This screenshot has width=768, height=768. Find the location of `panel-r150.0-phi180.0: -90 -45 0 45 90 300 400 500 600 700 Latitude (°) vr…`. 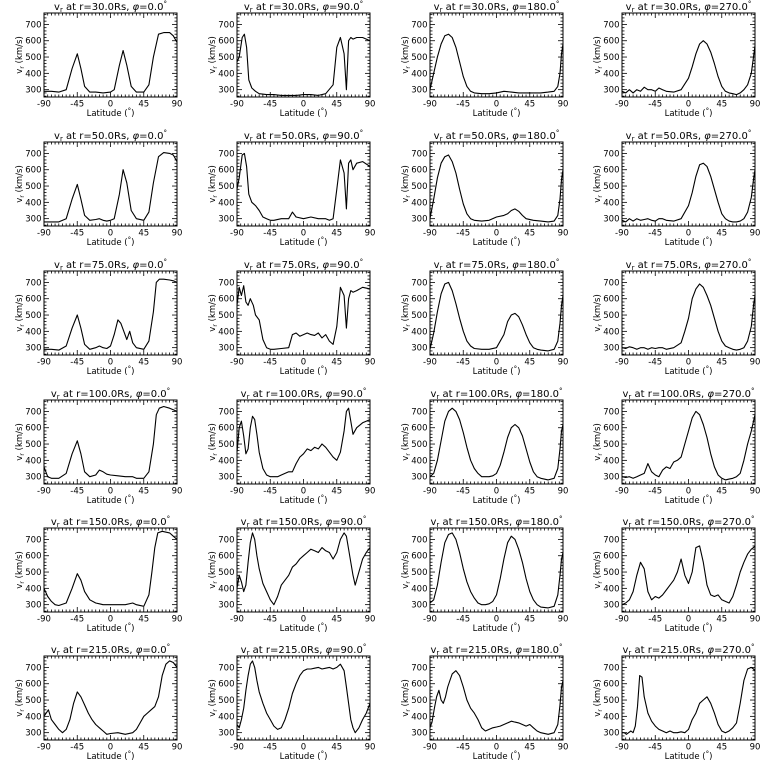

panel-r150.0-phi180.0: -90 -45 0 45 90 300 400 500 600 700 Latitude (°) vr… is located at coordinates (484, 574).